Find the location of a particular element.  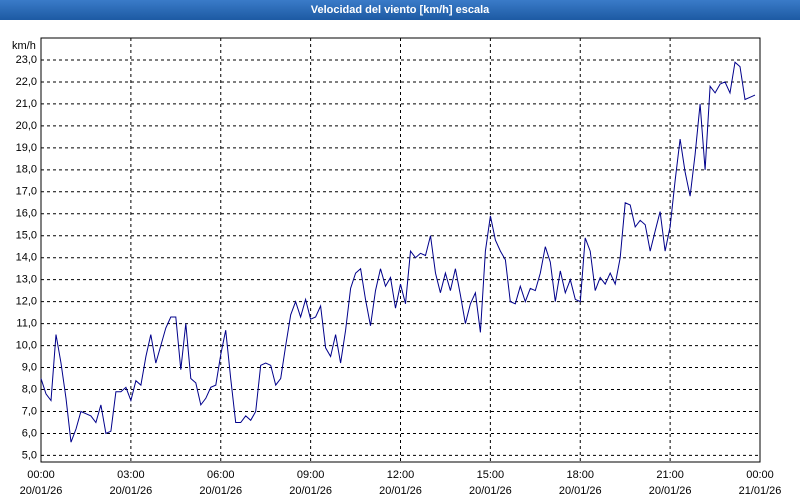

y-tick-label: 10,0 is located at coordinates (26, 345).